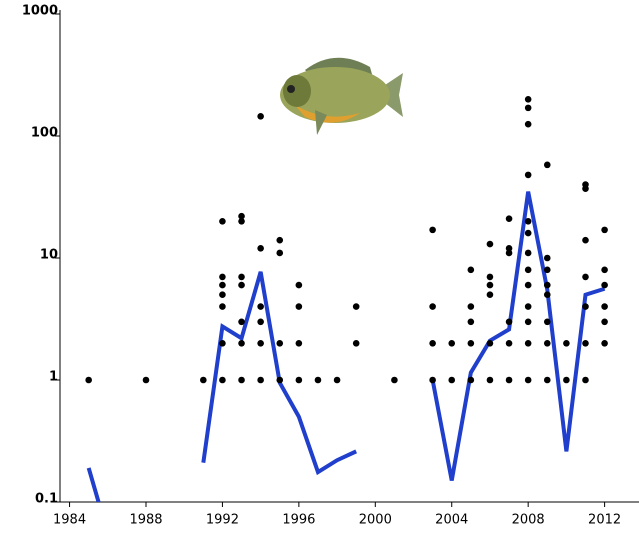 The image size is (639, 533). Describe the element at coordinates (46, 499) in the screenshot. I see `y-tick-label: 0.1` at that location.